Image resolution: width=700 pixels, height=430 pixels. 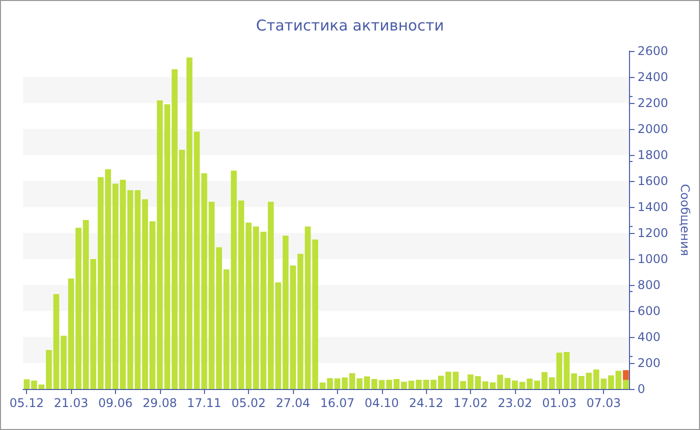 I want to click on x-tick-label: 17.11, so click(x=204, y=403).